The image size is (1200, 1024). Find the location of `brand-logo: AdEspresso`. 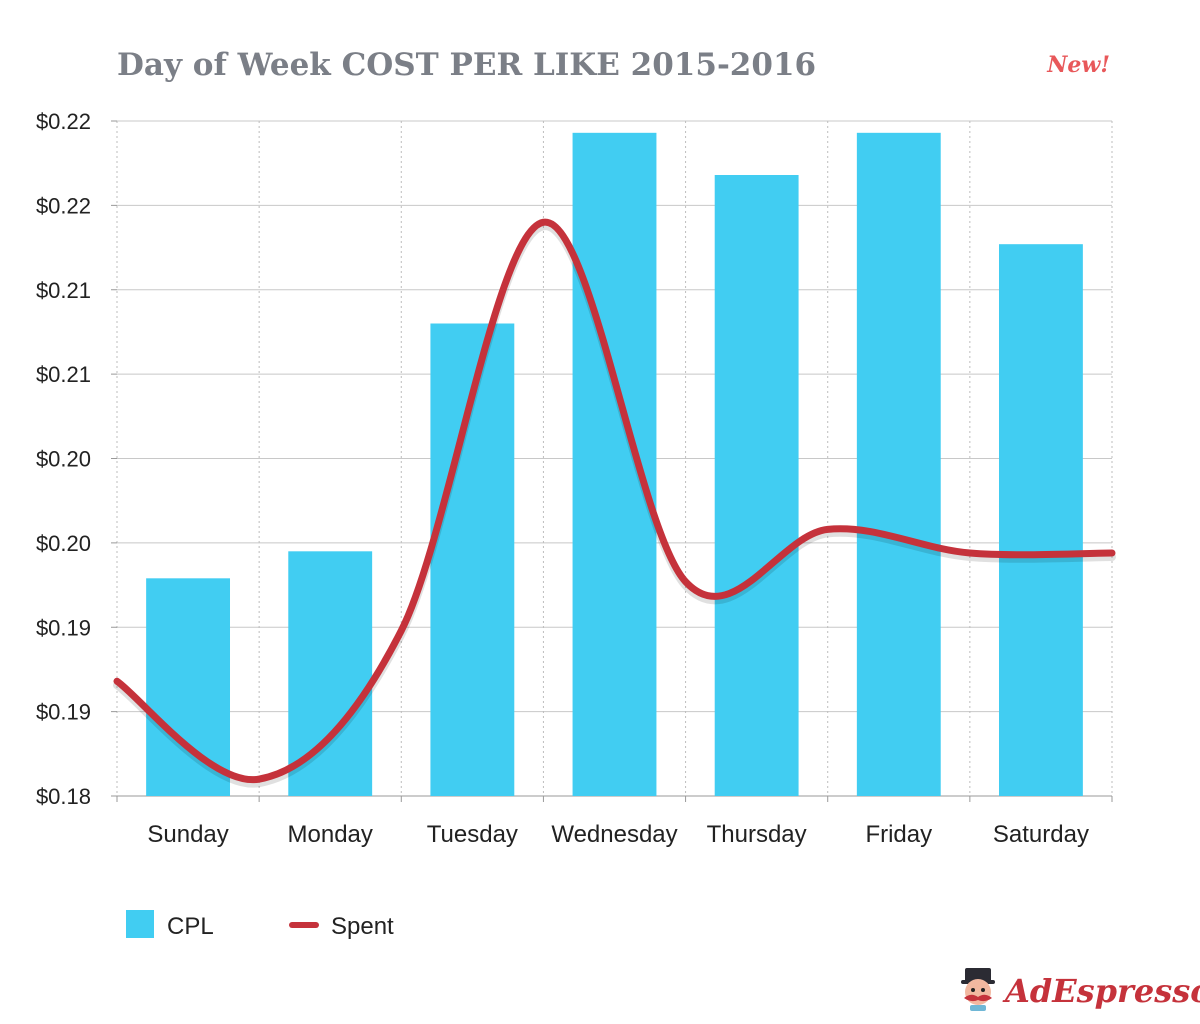

brand-logo: AdEspresso is located at coordinates (1080, 989).